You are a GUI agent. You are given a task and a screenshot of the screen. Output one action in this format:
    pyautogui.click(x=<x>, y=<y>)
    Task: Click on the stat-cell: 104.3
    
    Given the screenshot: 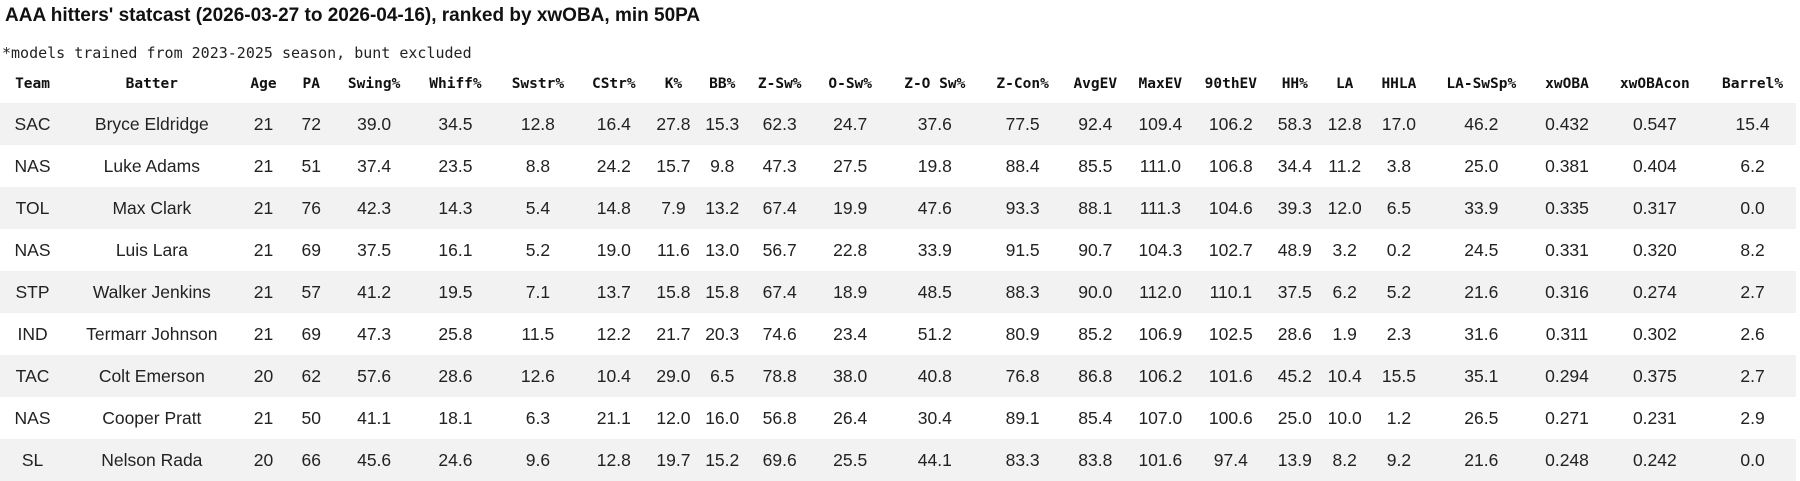 What is the action you would take?
    pyautogui.click(x=1160, y=250)
    